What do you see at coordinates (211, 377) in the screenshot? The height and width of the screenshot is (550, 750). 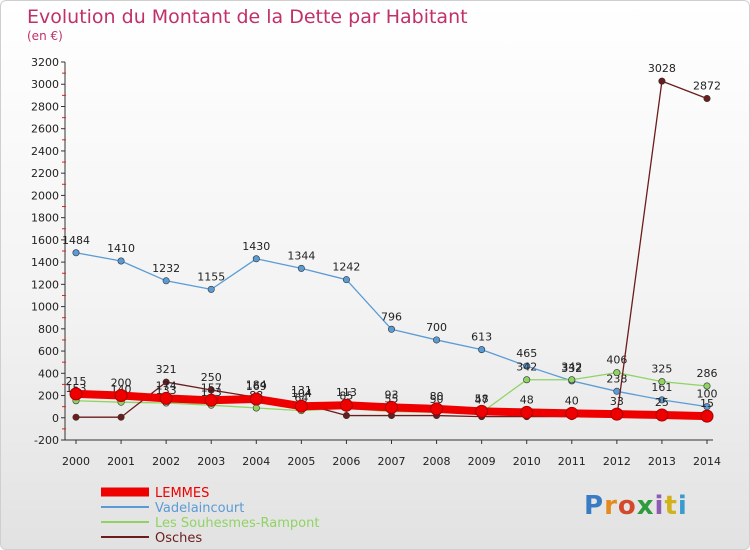 I see `data-label-osches: 250` at bounding box center [211, 377].